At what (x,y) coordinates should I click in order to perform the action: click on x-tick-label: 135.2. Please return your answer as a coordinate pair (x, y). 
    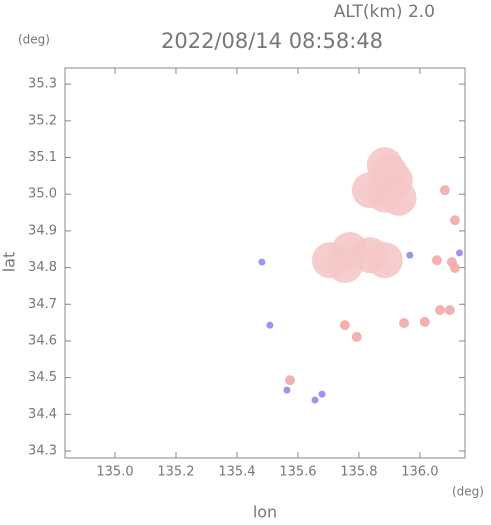
    Looking at the image, I should click on (175, 472).